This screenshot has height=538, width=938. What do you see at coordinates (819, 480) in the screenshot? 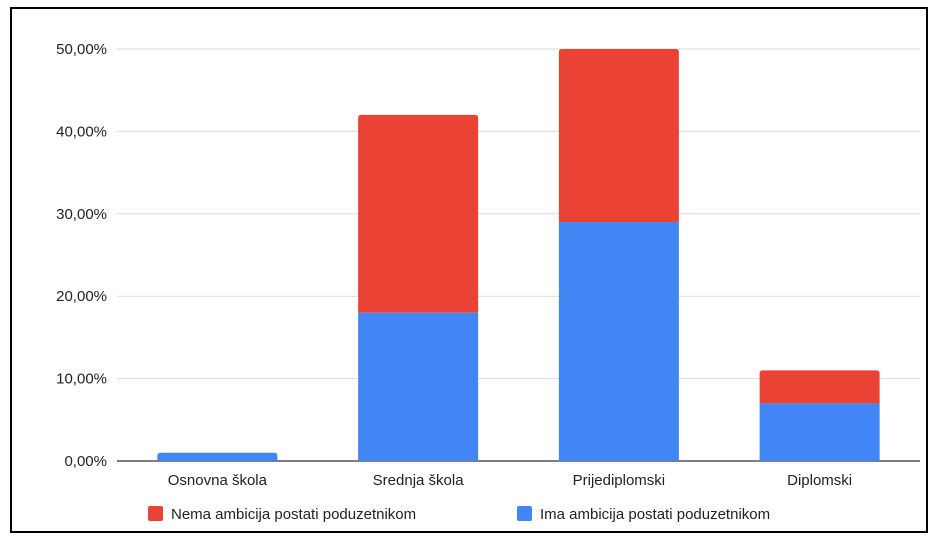
I see `x-tick-label: Diplomski` at bounding box center [819, 480].